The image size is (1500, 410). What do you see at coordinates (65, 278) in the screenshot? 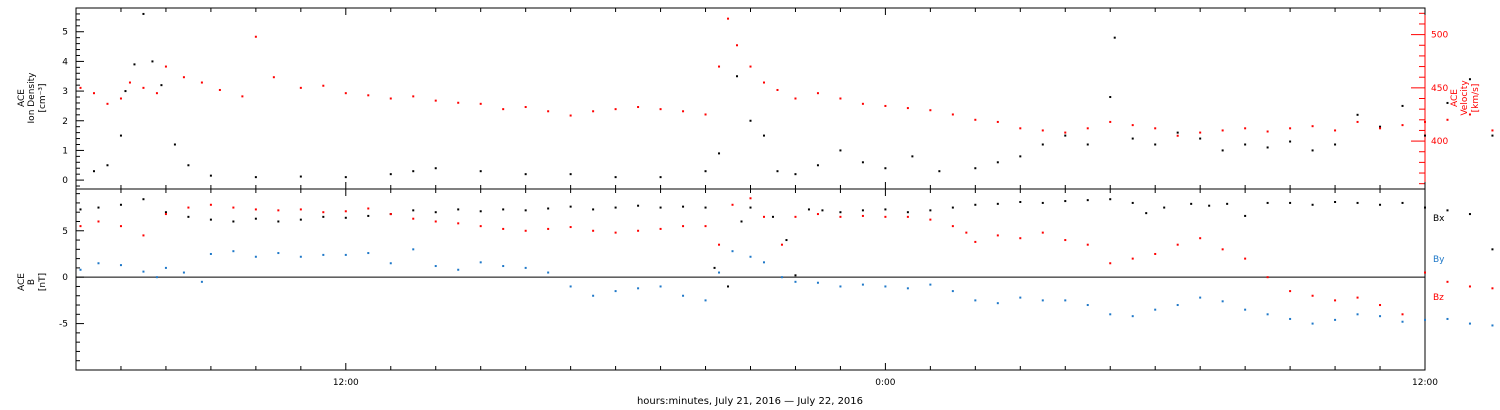
I see `field-tick-label: 0` at bounding box center [65, 278].